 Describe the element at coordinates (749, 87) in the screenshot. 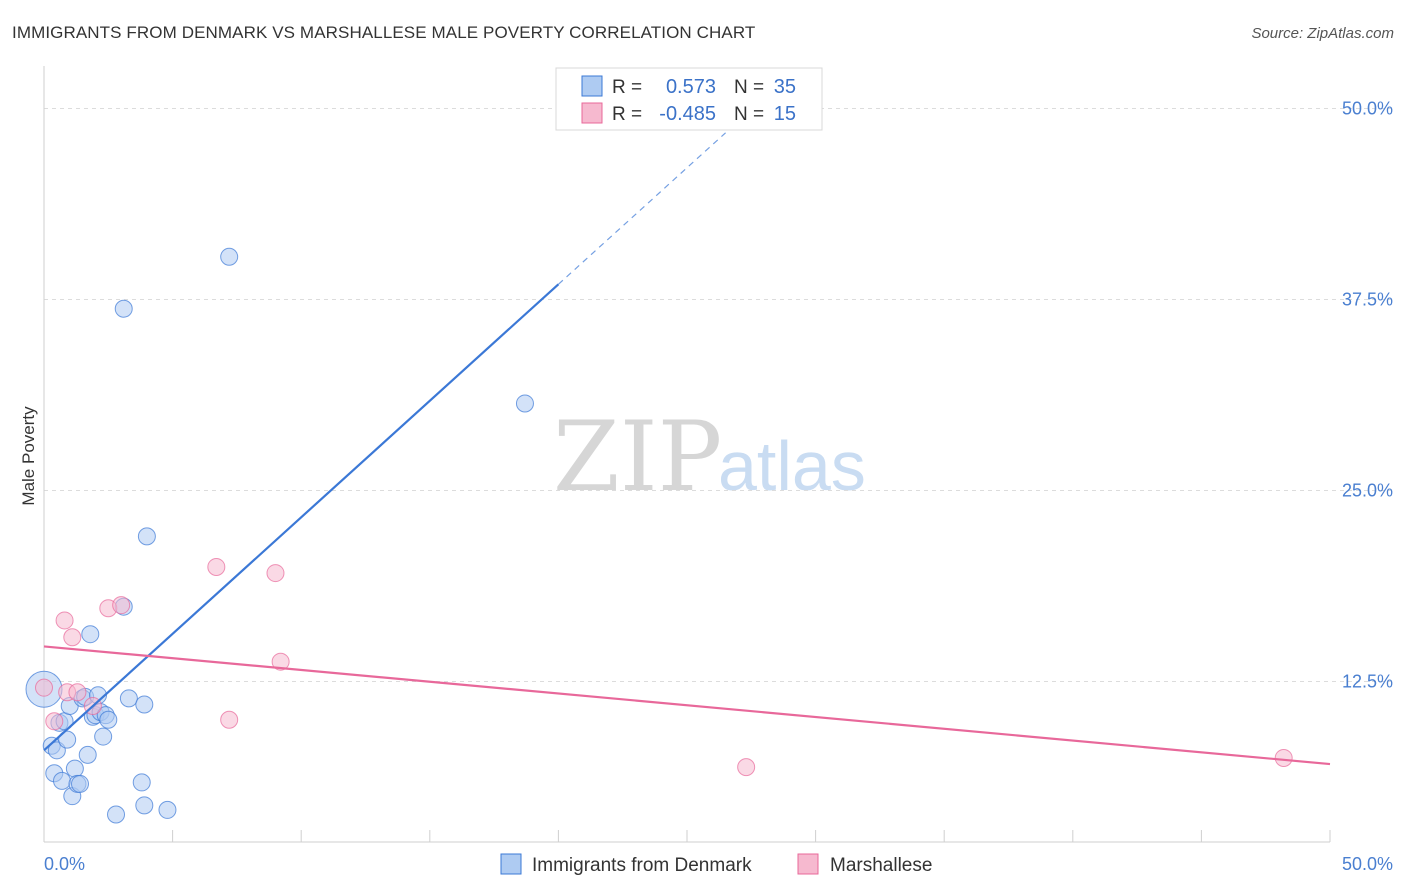

I see `legend-n-label-denmark: N =` at that location.